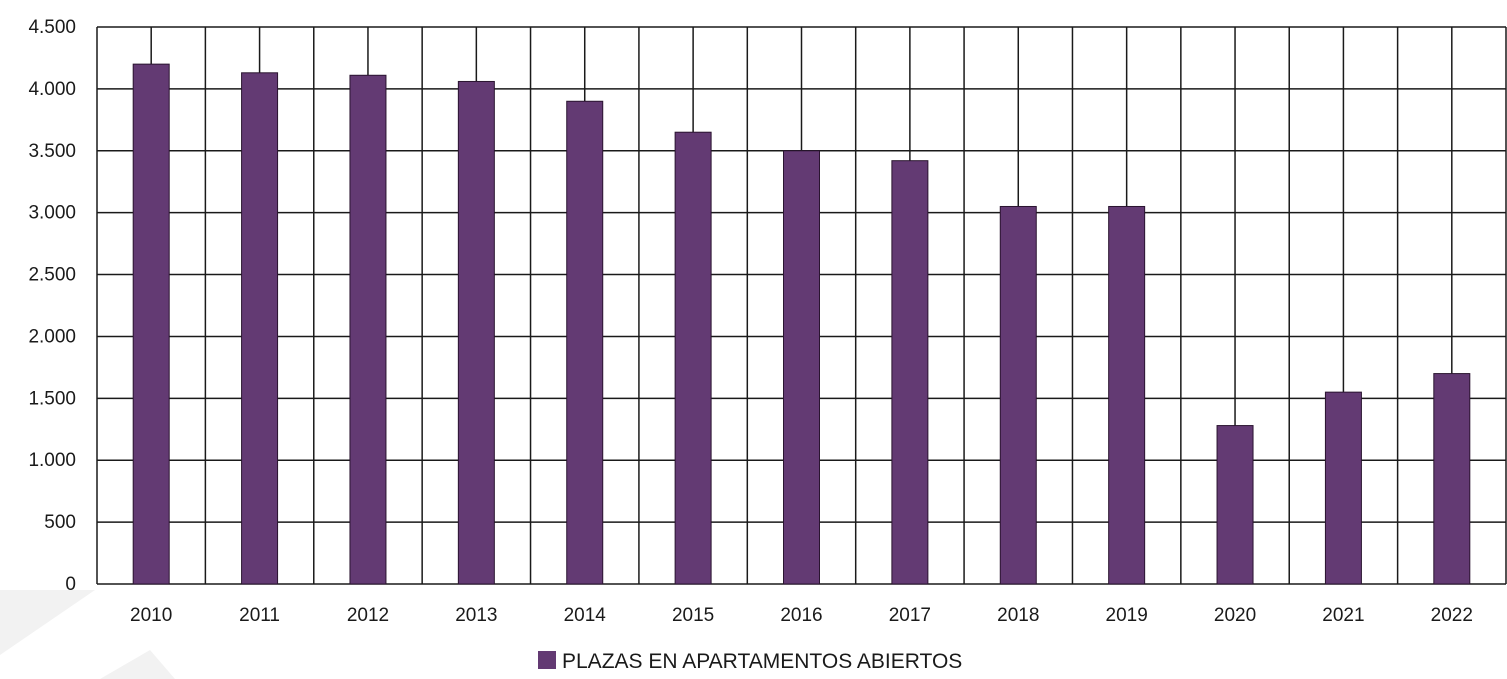 Image resolution: width=1507 pixels, height=679 pixels. What do you see at coordinates (693, 615) in the screenshot?
I see `x-tick-label: 2015` at bounding box center [693, 615].